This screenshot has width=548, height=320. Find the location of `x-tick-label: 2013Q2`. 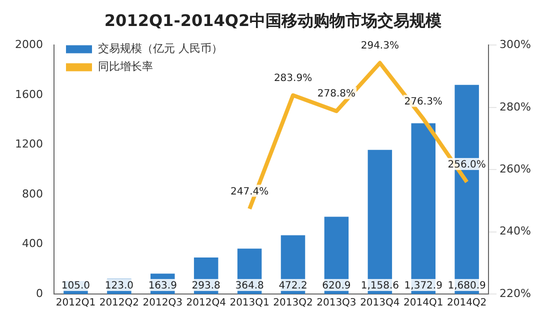

x-tick-label: 2013Q2 is located at coordinates (293, 303).